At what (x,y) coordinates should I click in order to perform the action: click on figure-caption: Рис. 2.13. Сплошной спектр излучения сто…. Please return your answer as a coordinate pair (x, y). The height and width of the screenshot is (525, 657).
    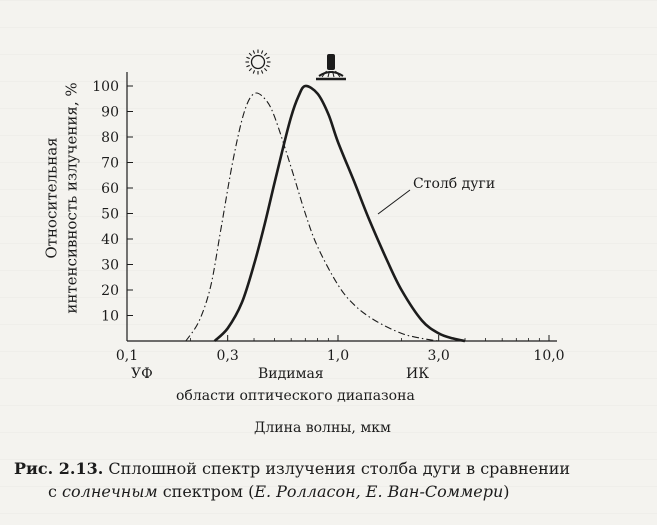
    Looking at the image, I should click on (314, 480).